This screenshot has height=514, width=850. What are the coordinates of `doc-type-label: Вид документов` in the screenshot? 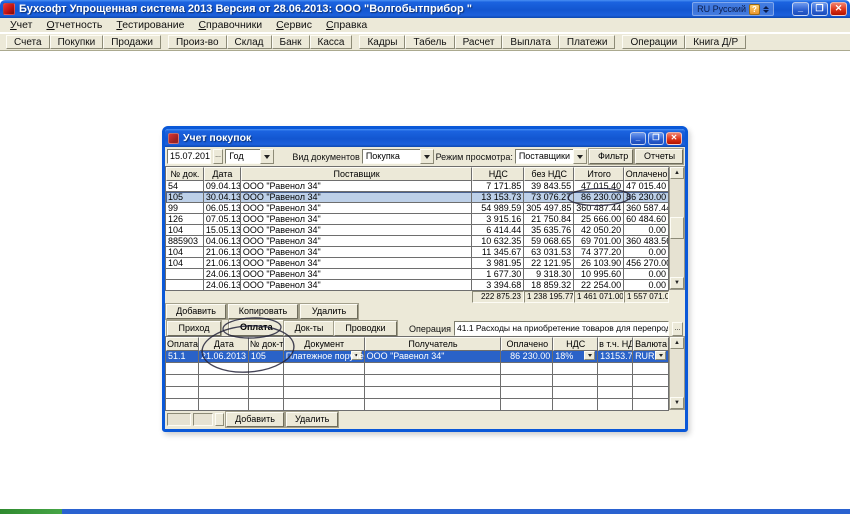 It's located at (326, 156).